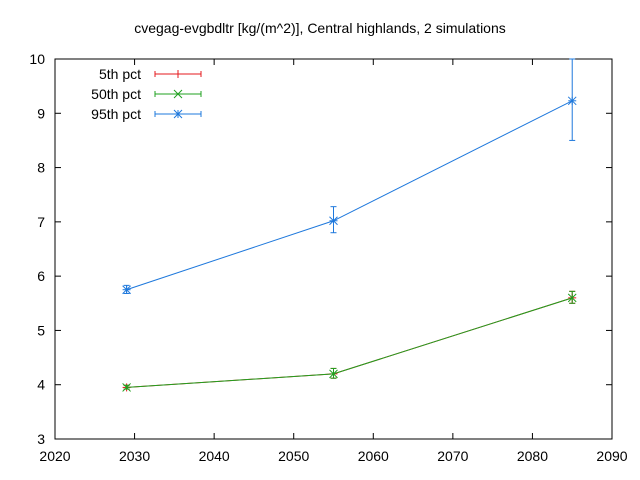 The width and height of the screenshot is (640, 480). What do you see at coordinates (37, 59) in the screenshot?
I see `y-tick-label: 10` at bounding box center [37, 59].